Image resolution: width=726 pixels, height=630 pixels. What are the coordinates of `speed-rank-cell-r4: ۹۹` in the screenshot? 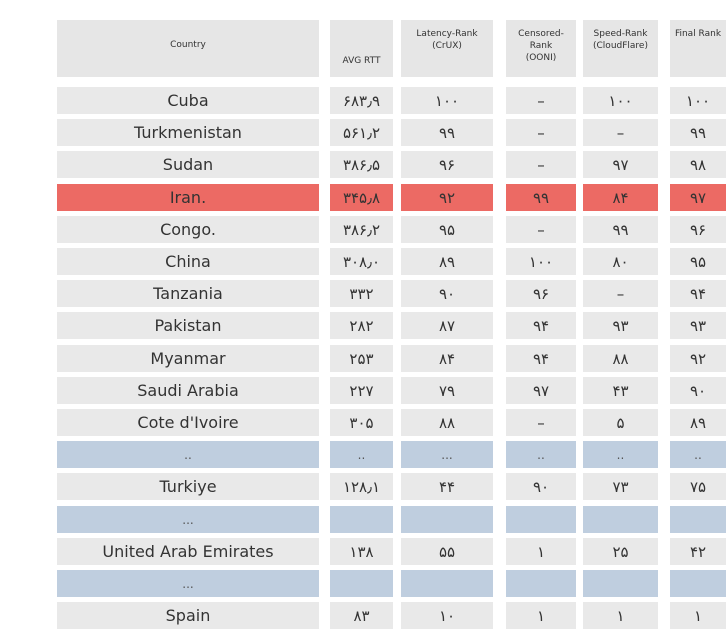 It's located at (620, 229).